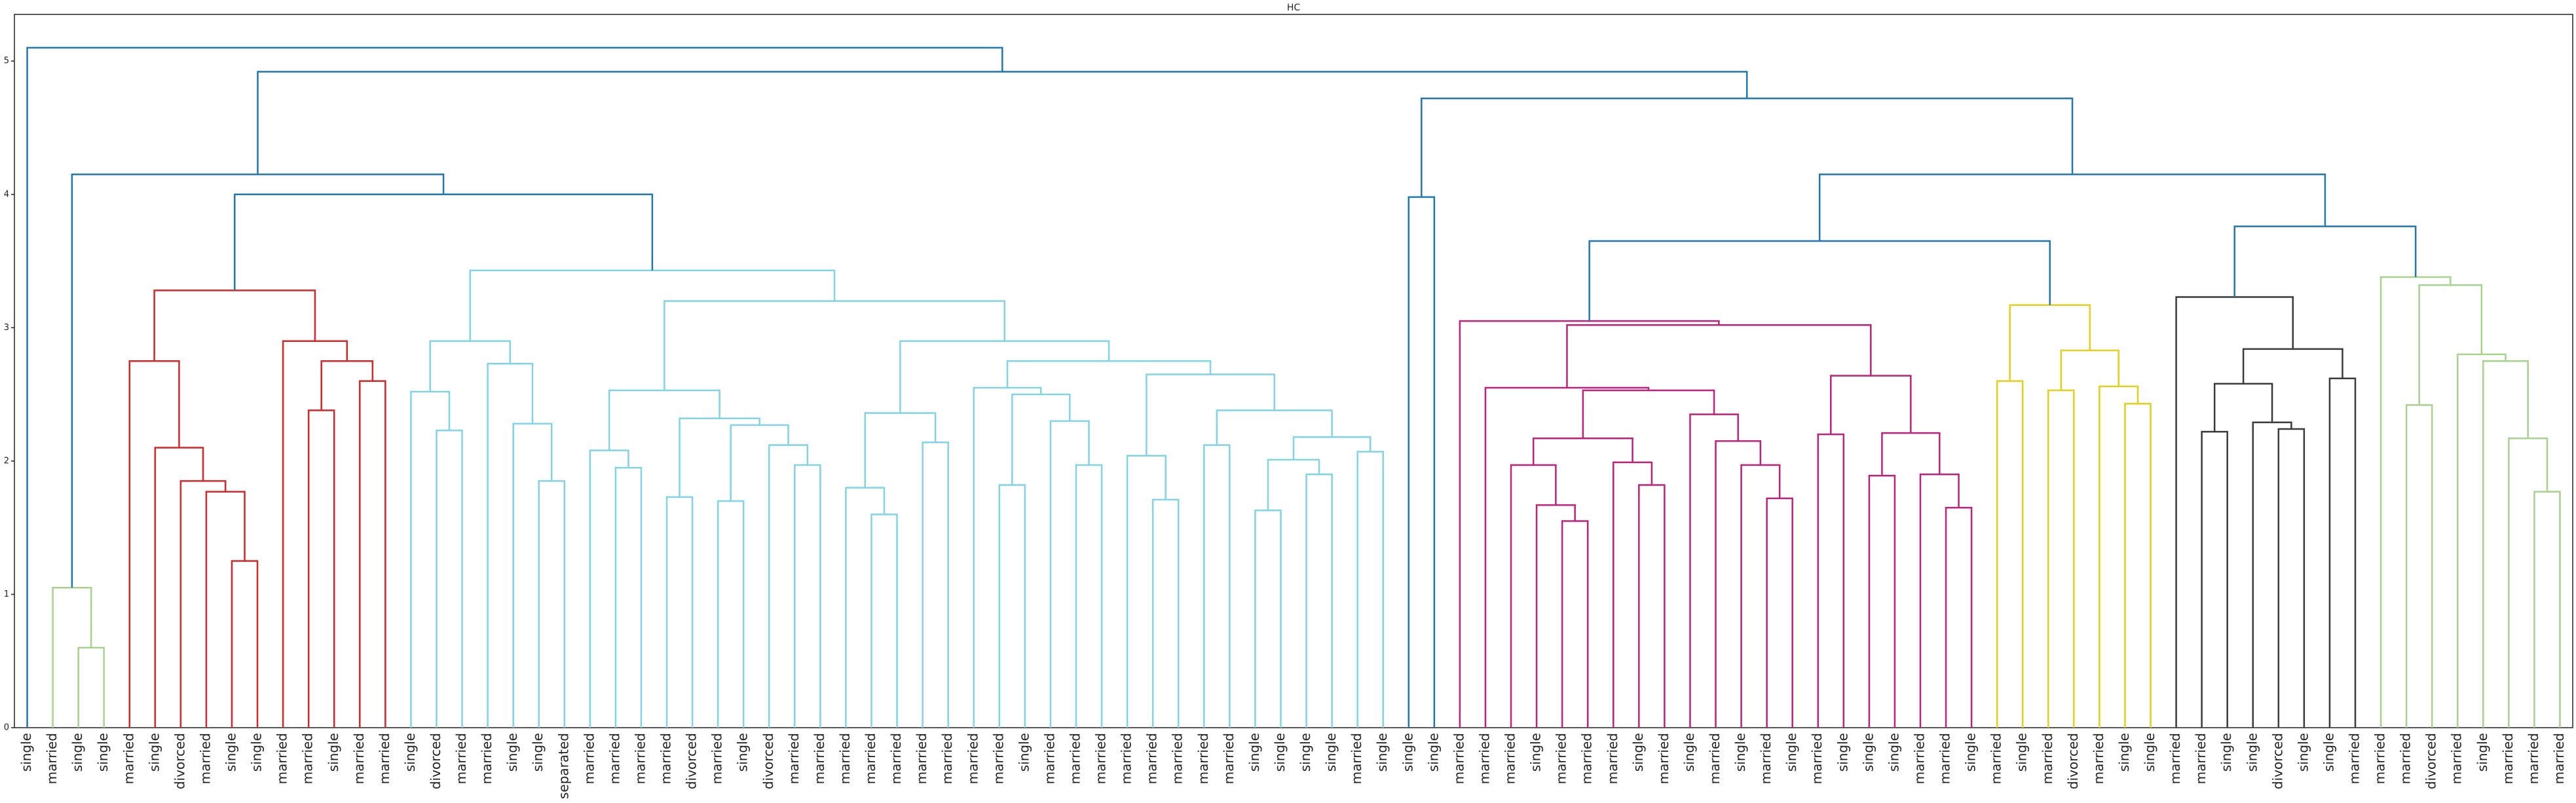 The width and height of the screenshot is (2576, 803). I want to click on y-tick-label: 0, so click(6, 728).